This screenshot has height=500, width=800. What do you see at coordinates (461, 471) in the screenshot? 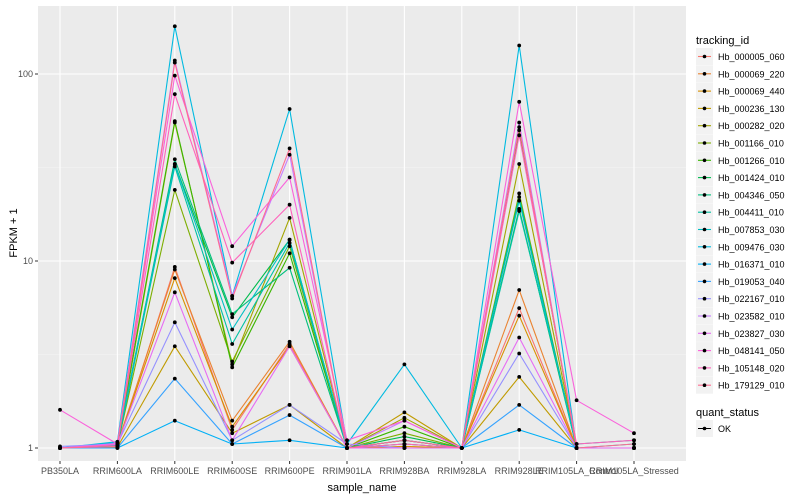
I see `x-tick-label: RRIM928LA` at bounding box center [461, 471].